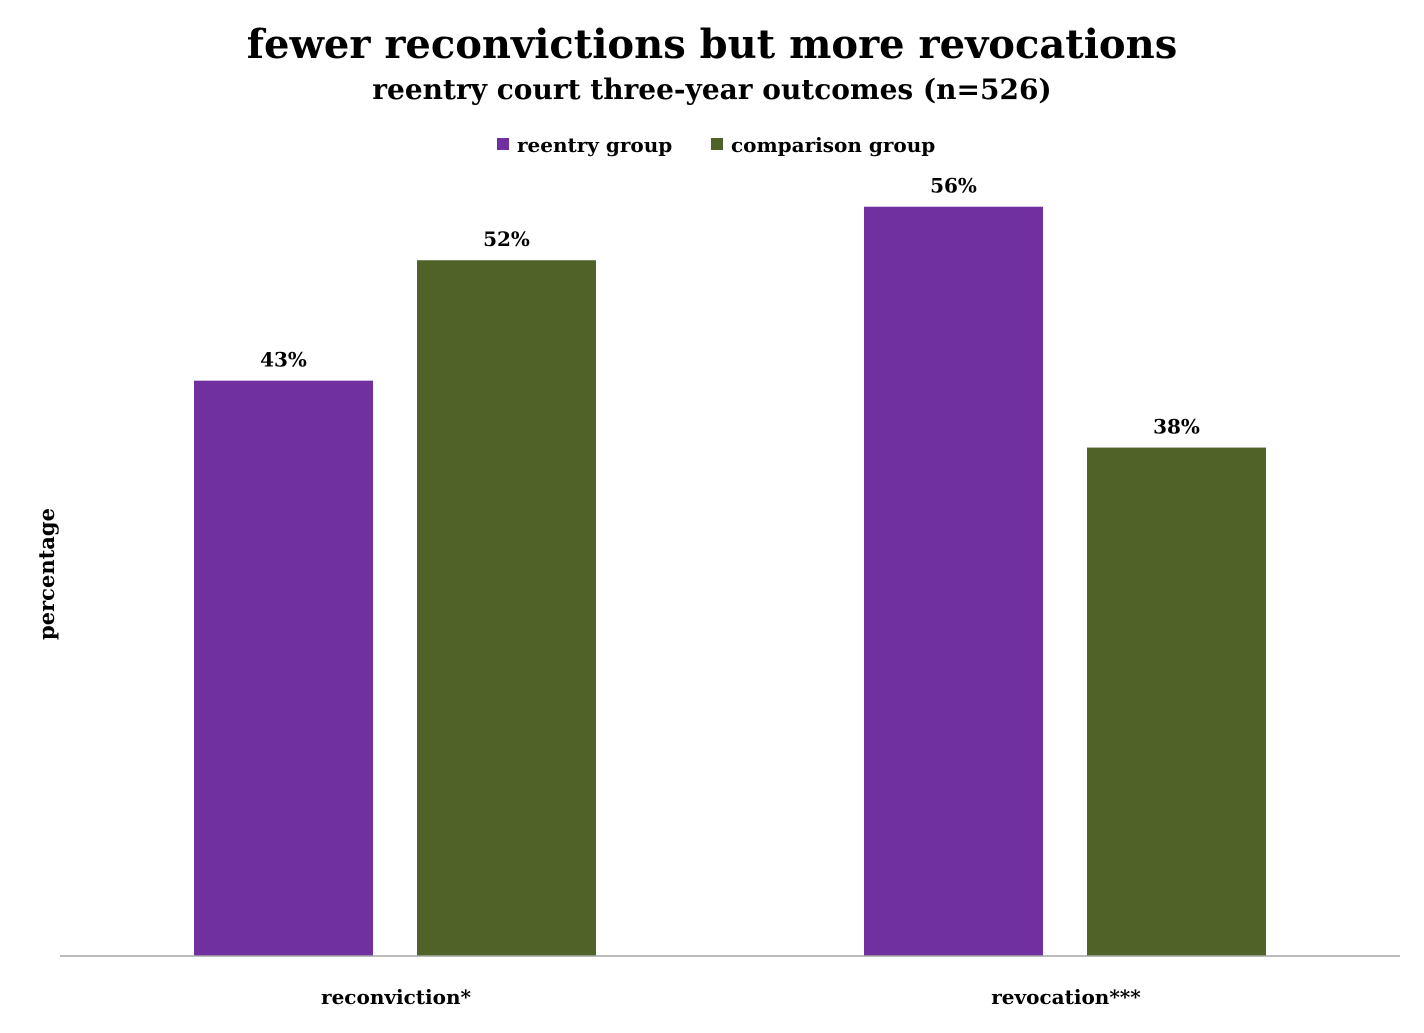  I want to click on bar-revocation-reentry-group, so click(953, 581).